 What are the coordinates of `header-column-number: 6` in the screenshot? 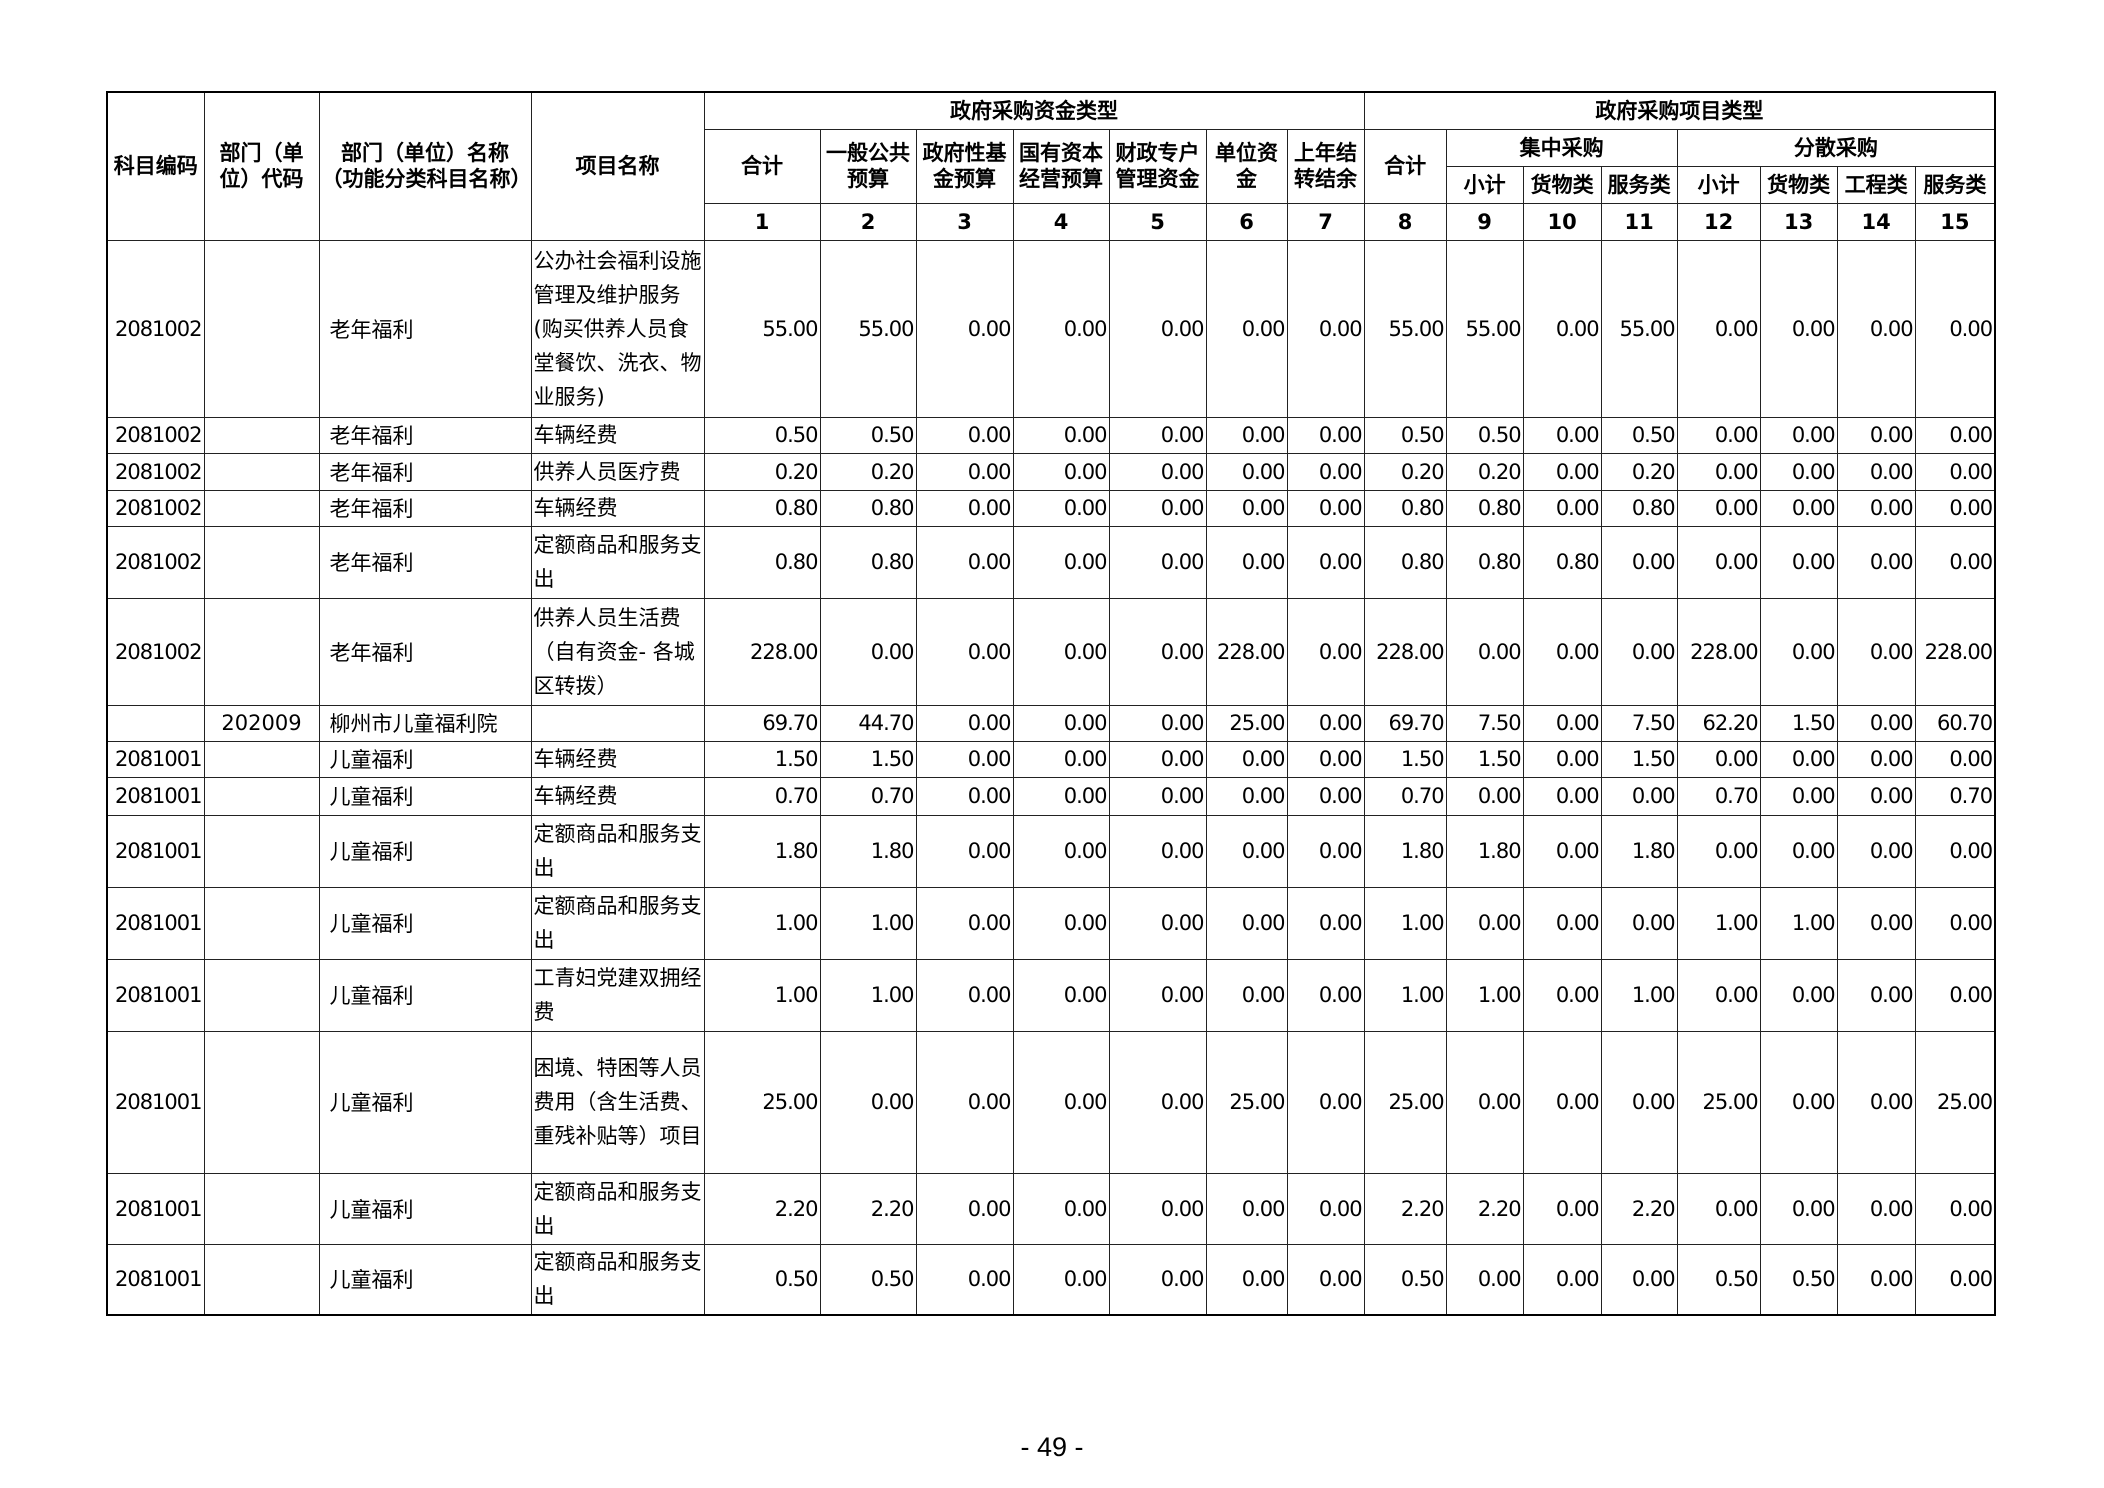 It's located at (1246, 221).